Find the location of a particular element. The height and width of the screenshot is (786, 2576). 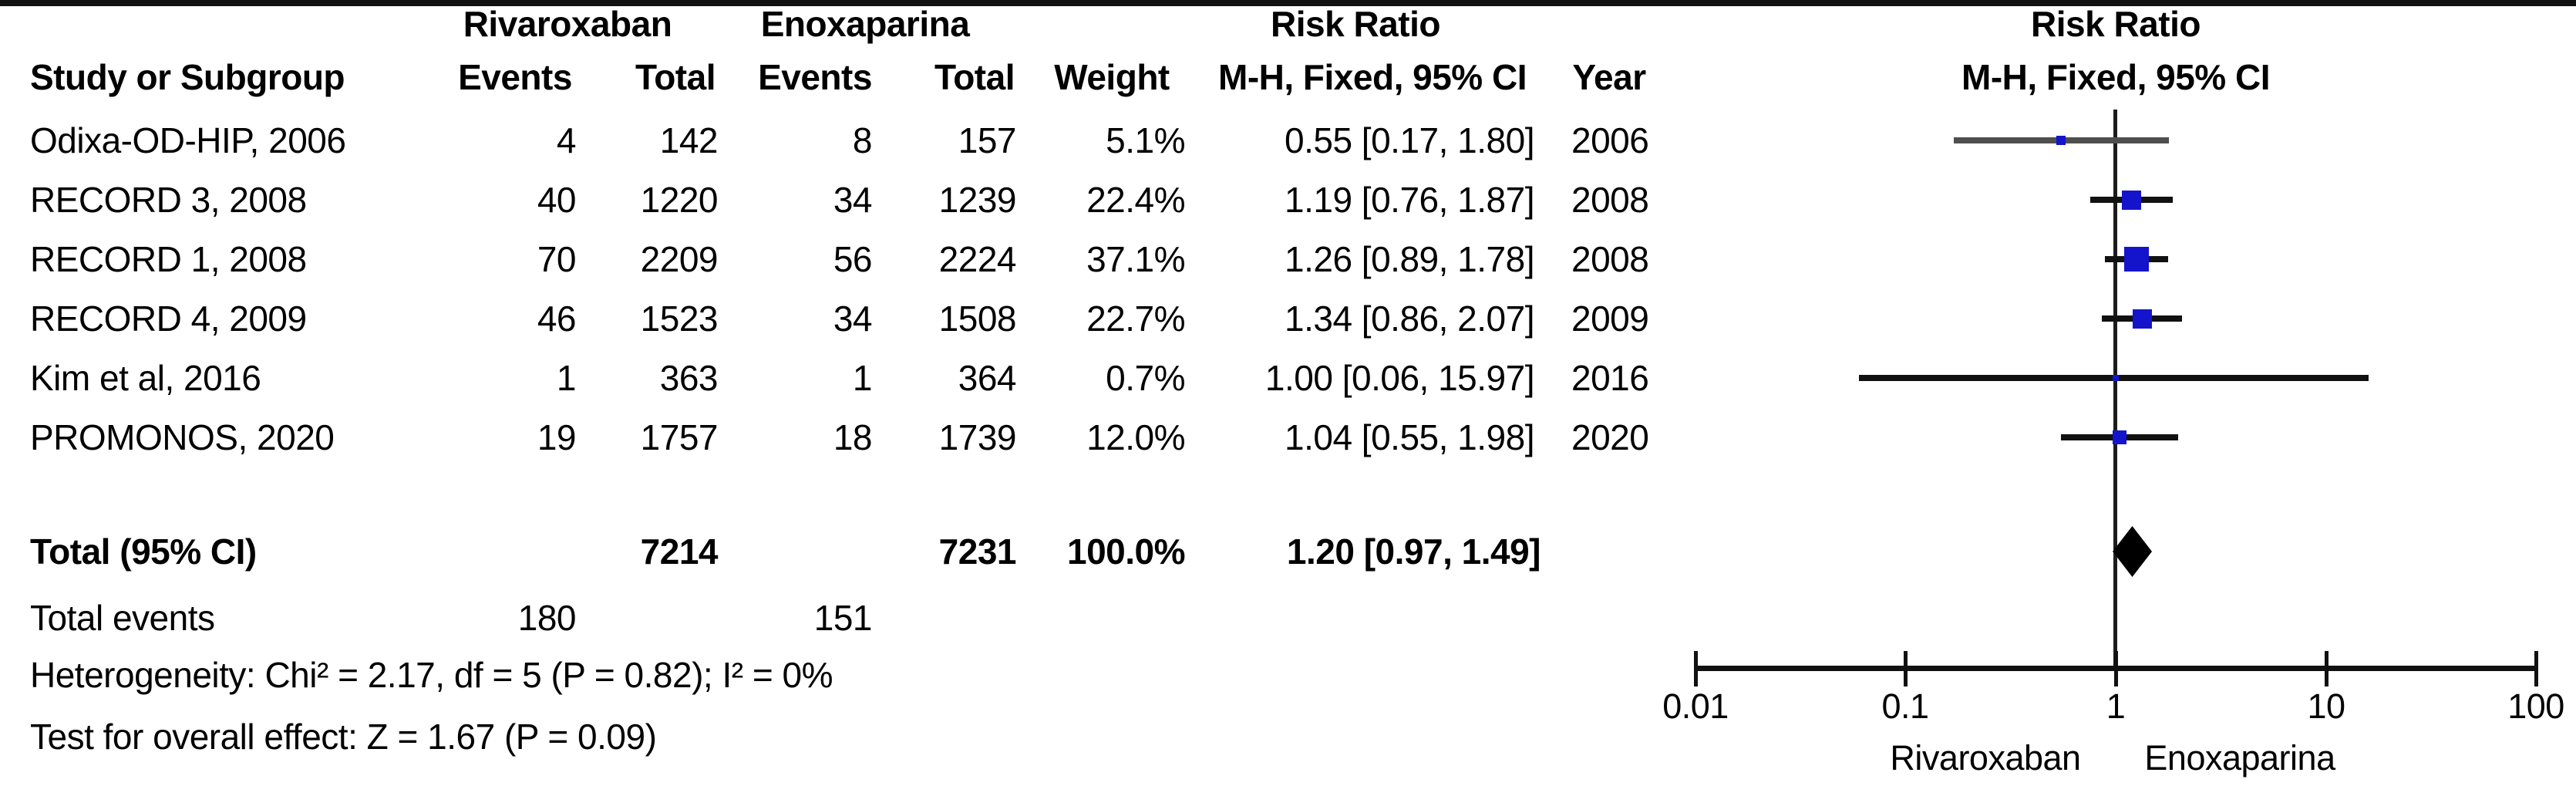

riv-total-value: 2209 is located at coordinates (680, 259).